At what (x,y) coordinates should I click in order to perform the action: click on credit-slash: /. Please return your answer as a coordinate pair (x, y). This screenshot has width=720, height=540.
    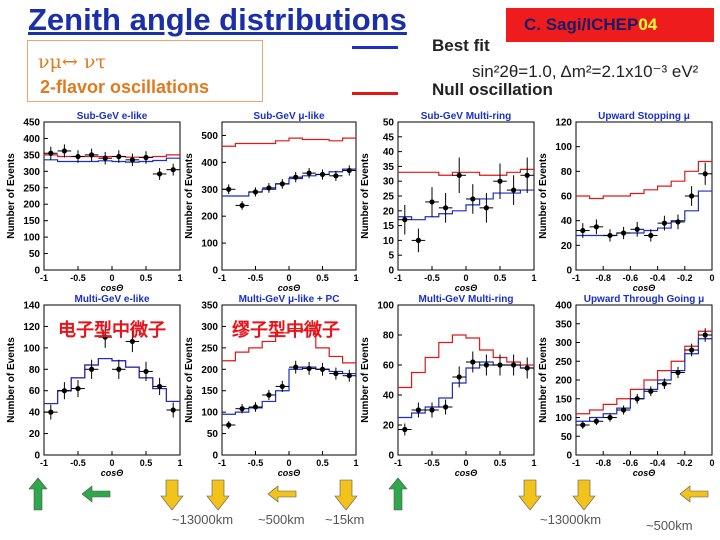
    Looking at the image, I should click on (584, 24).